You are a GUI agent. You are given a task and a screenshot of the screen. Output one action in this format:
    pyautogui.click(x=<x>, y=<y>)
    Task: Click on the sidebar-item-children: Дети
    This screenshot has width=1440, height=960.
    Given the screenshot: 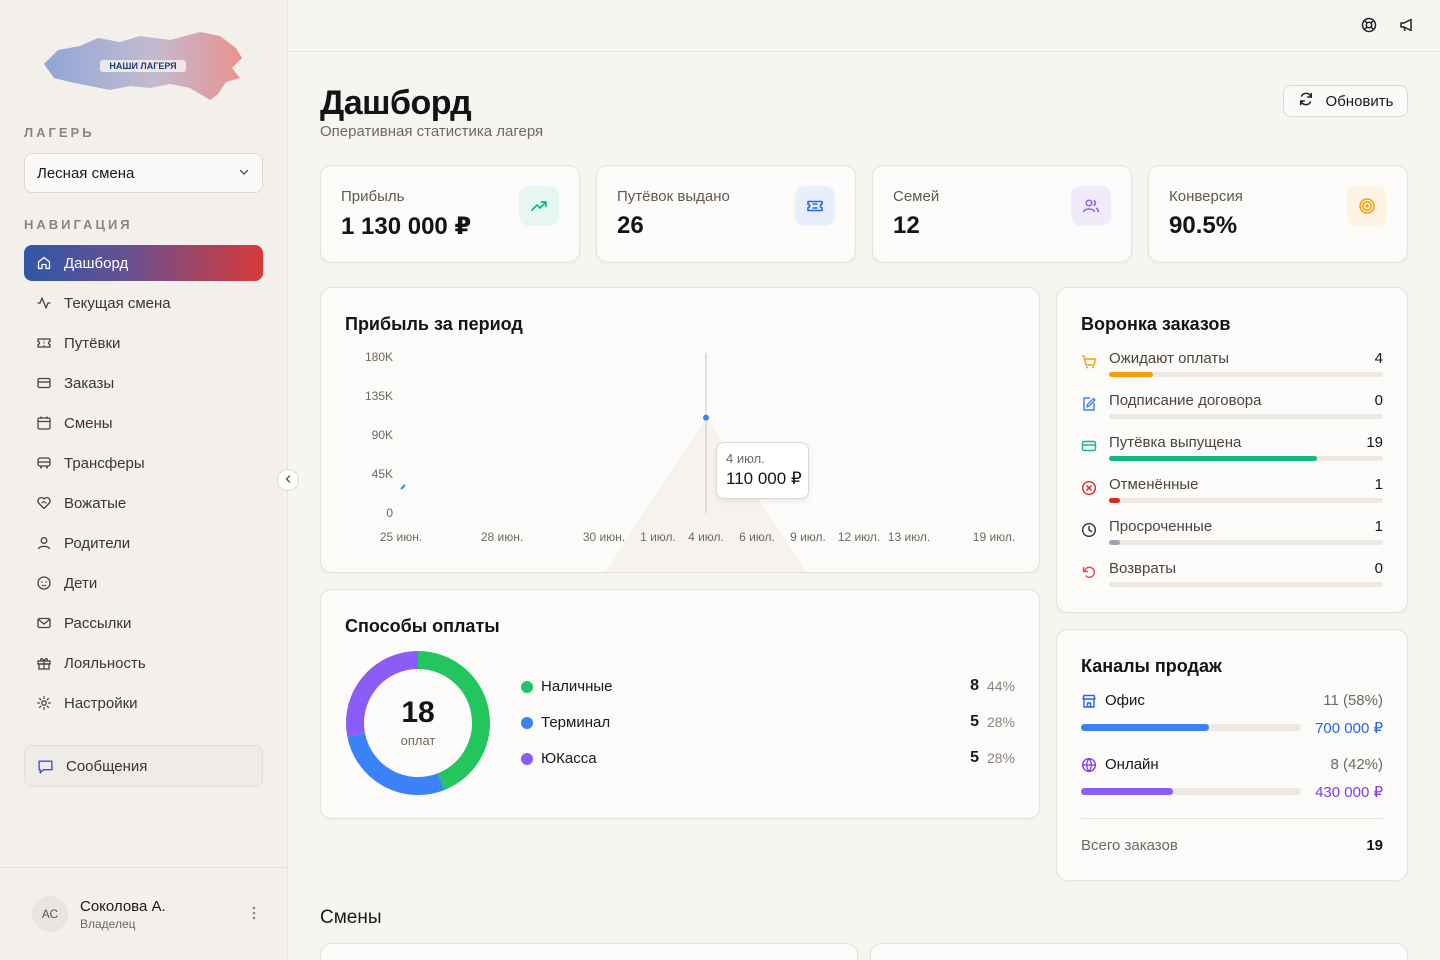 What is the action you would take?
    pyautogui.click(x=143, y=583)
    